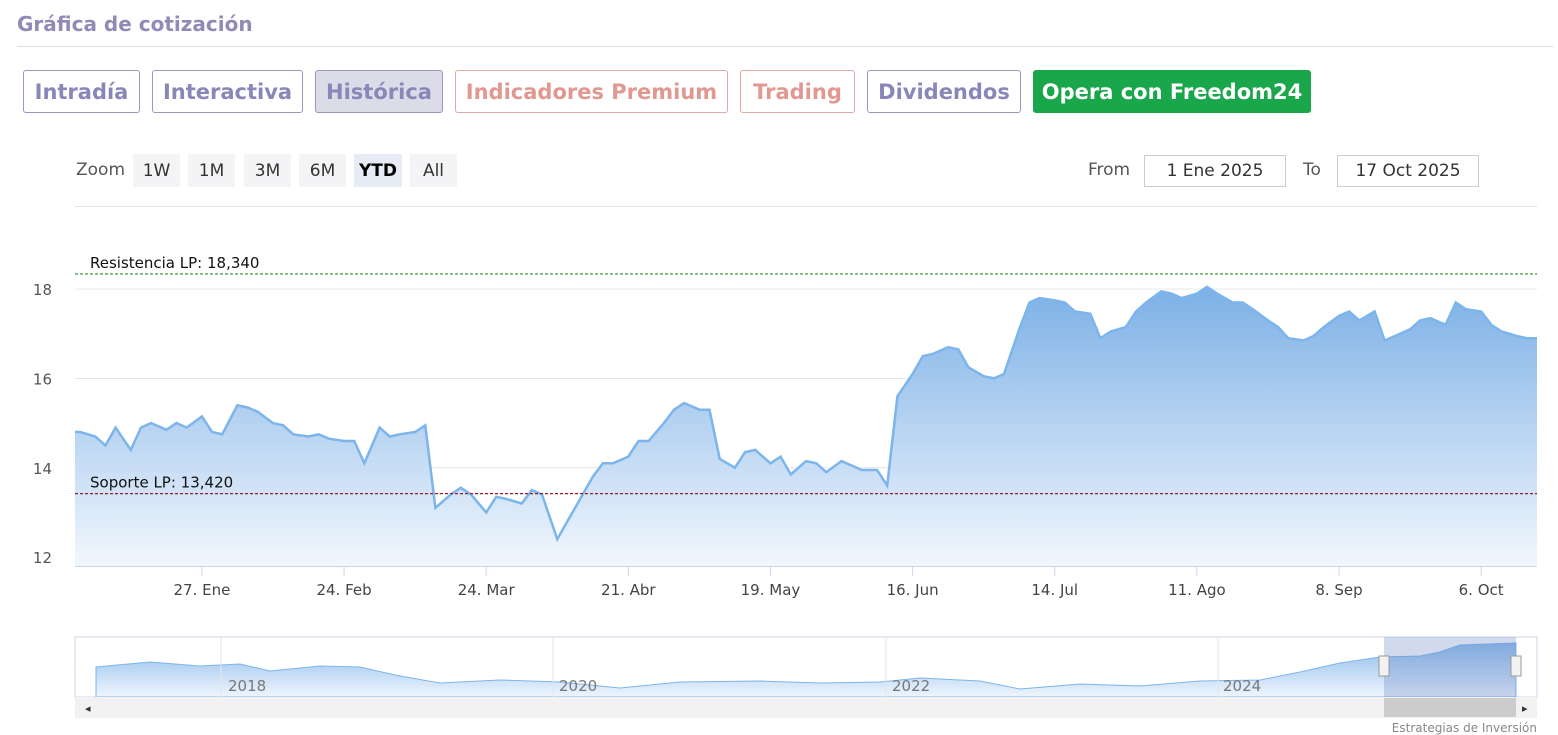  Describe the element at coordinates (487, 590) in the screenshot. I see `x-tick-label: 24. Mar` at that location.